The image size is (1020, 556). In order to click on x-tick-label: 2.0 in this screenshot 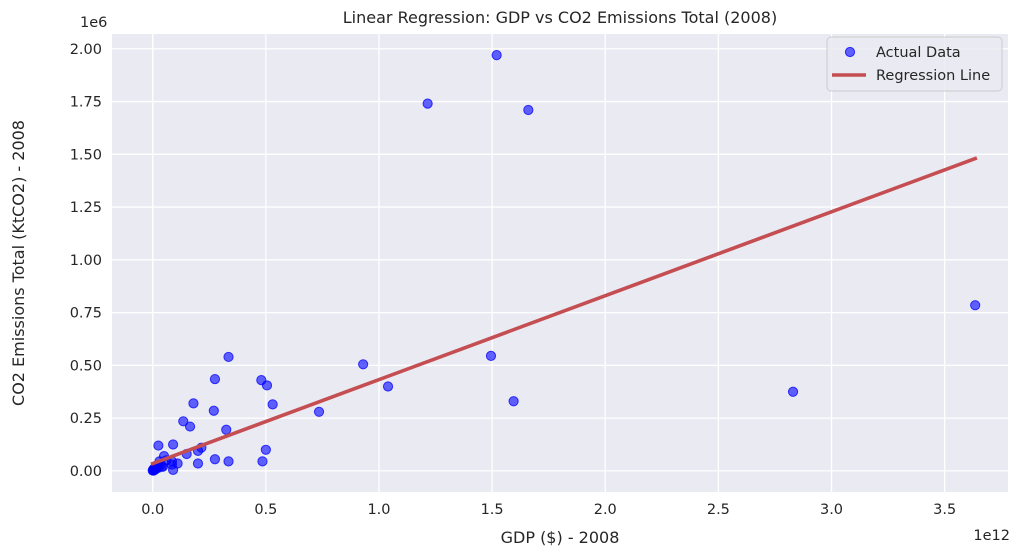, I will do `click(605, 510)`.